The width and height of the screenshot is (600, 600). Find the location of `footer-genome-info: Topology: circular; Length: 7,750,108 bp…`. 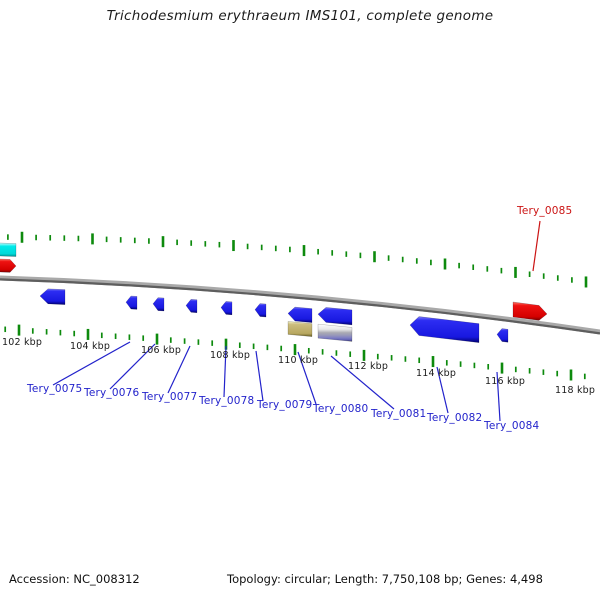

footer-genome-info: Topology: circular; Length: 7,750,108 bp… is located at coordinates (385, 579).